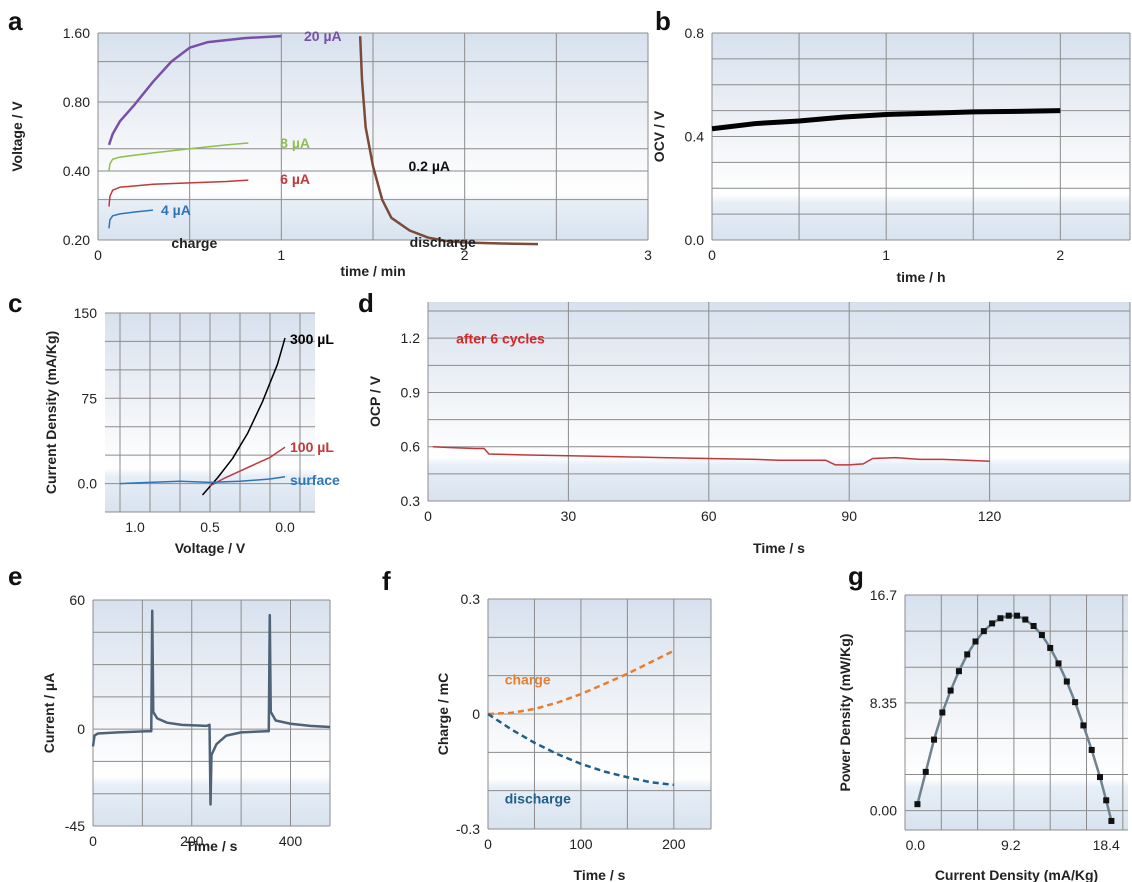 This screenshot has height=882, width=1132. Describe the element at coordinates (695, 137) in the screenshot. I see `y-tick-label: 0.4` at that location.